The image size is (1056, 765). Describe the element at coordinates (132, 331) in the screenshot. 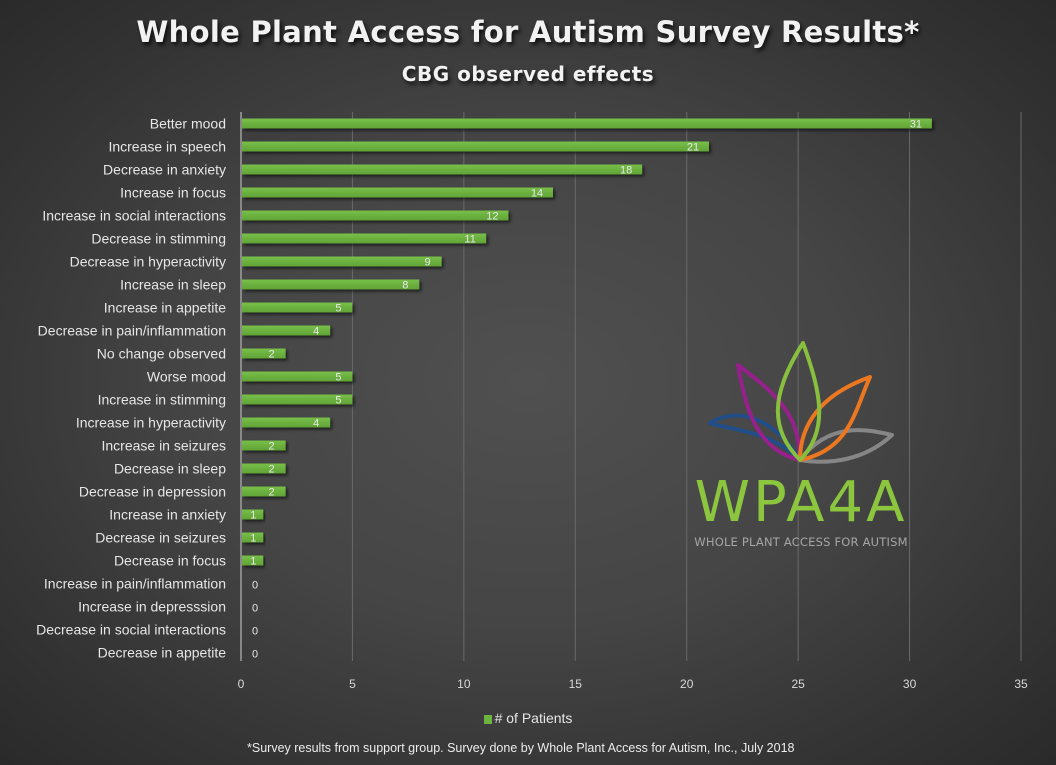

I see `category-label: Decrease in pain/inflammation` at that location.